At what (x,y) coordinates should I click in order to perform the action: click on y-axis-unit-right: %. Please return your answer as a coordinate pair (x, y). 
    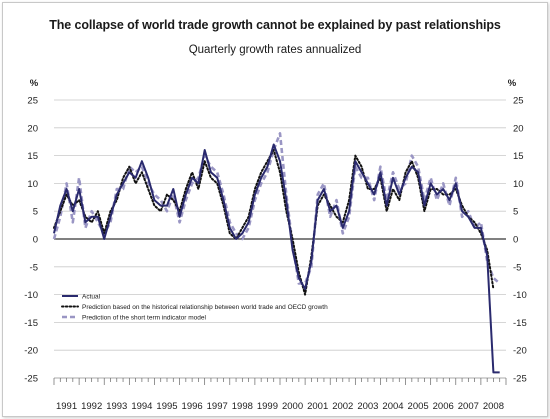
    Looking at the image, I should click on (512, 83).